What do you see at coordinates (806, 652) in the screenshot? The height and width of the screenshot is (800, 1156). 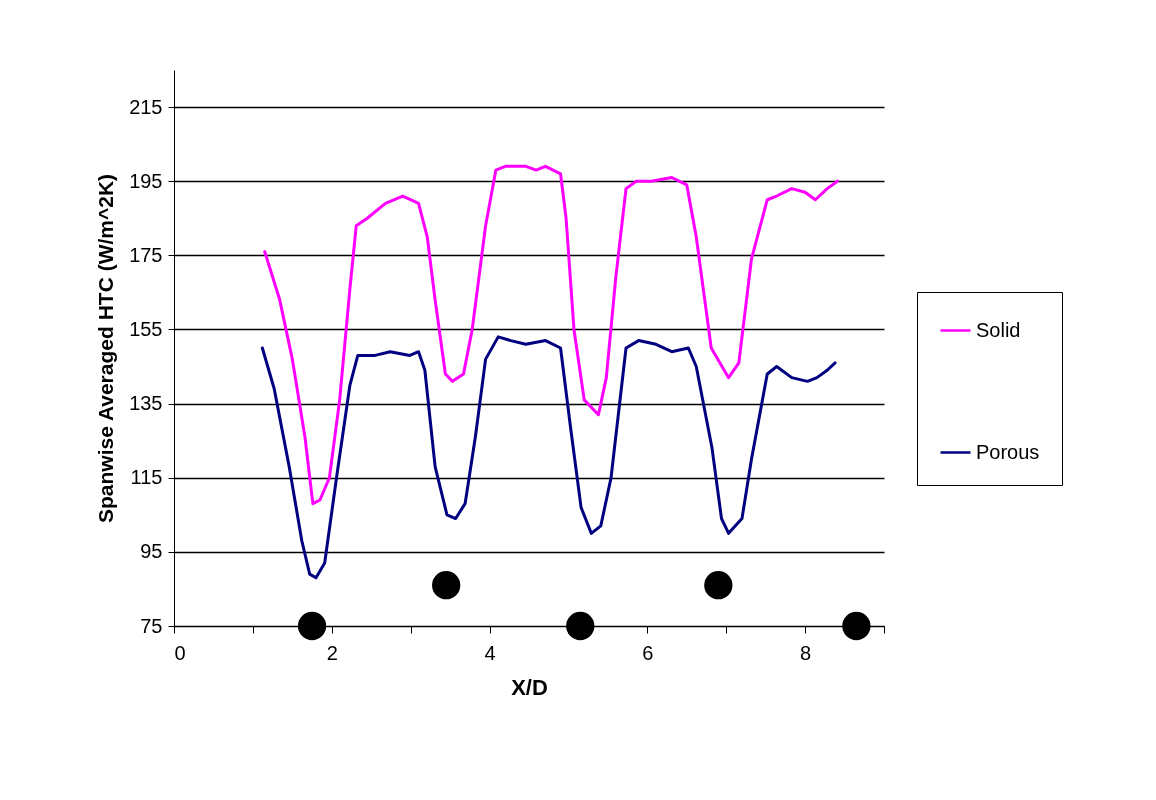 I see `x-tick-label: 8` at bounding box center [806, 652].